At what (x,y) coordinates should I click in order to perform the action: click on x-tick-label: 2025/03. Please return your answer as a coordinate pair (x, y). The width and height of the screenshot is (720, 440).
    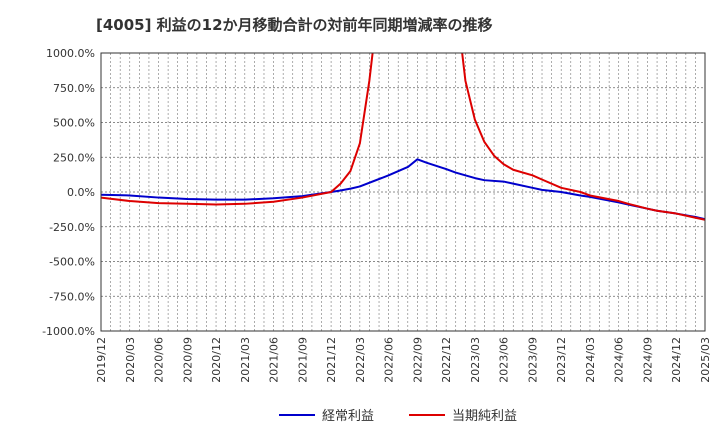
    Looking at the image, I should click on (705, 360).